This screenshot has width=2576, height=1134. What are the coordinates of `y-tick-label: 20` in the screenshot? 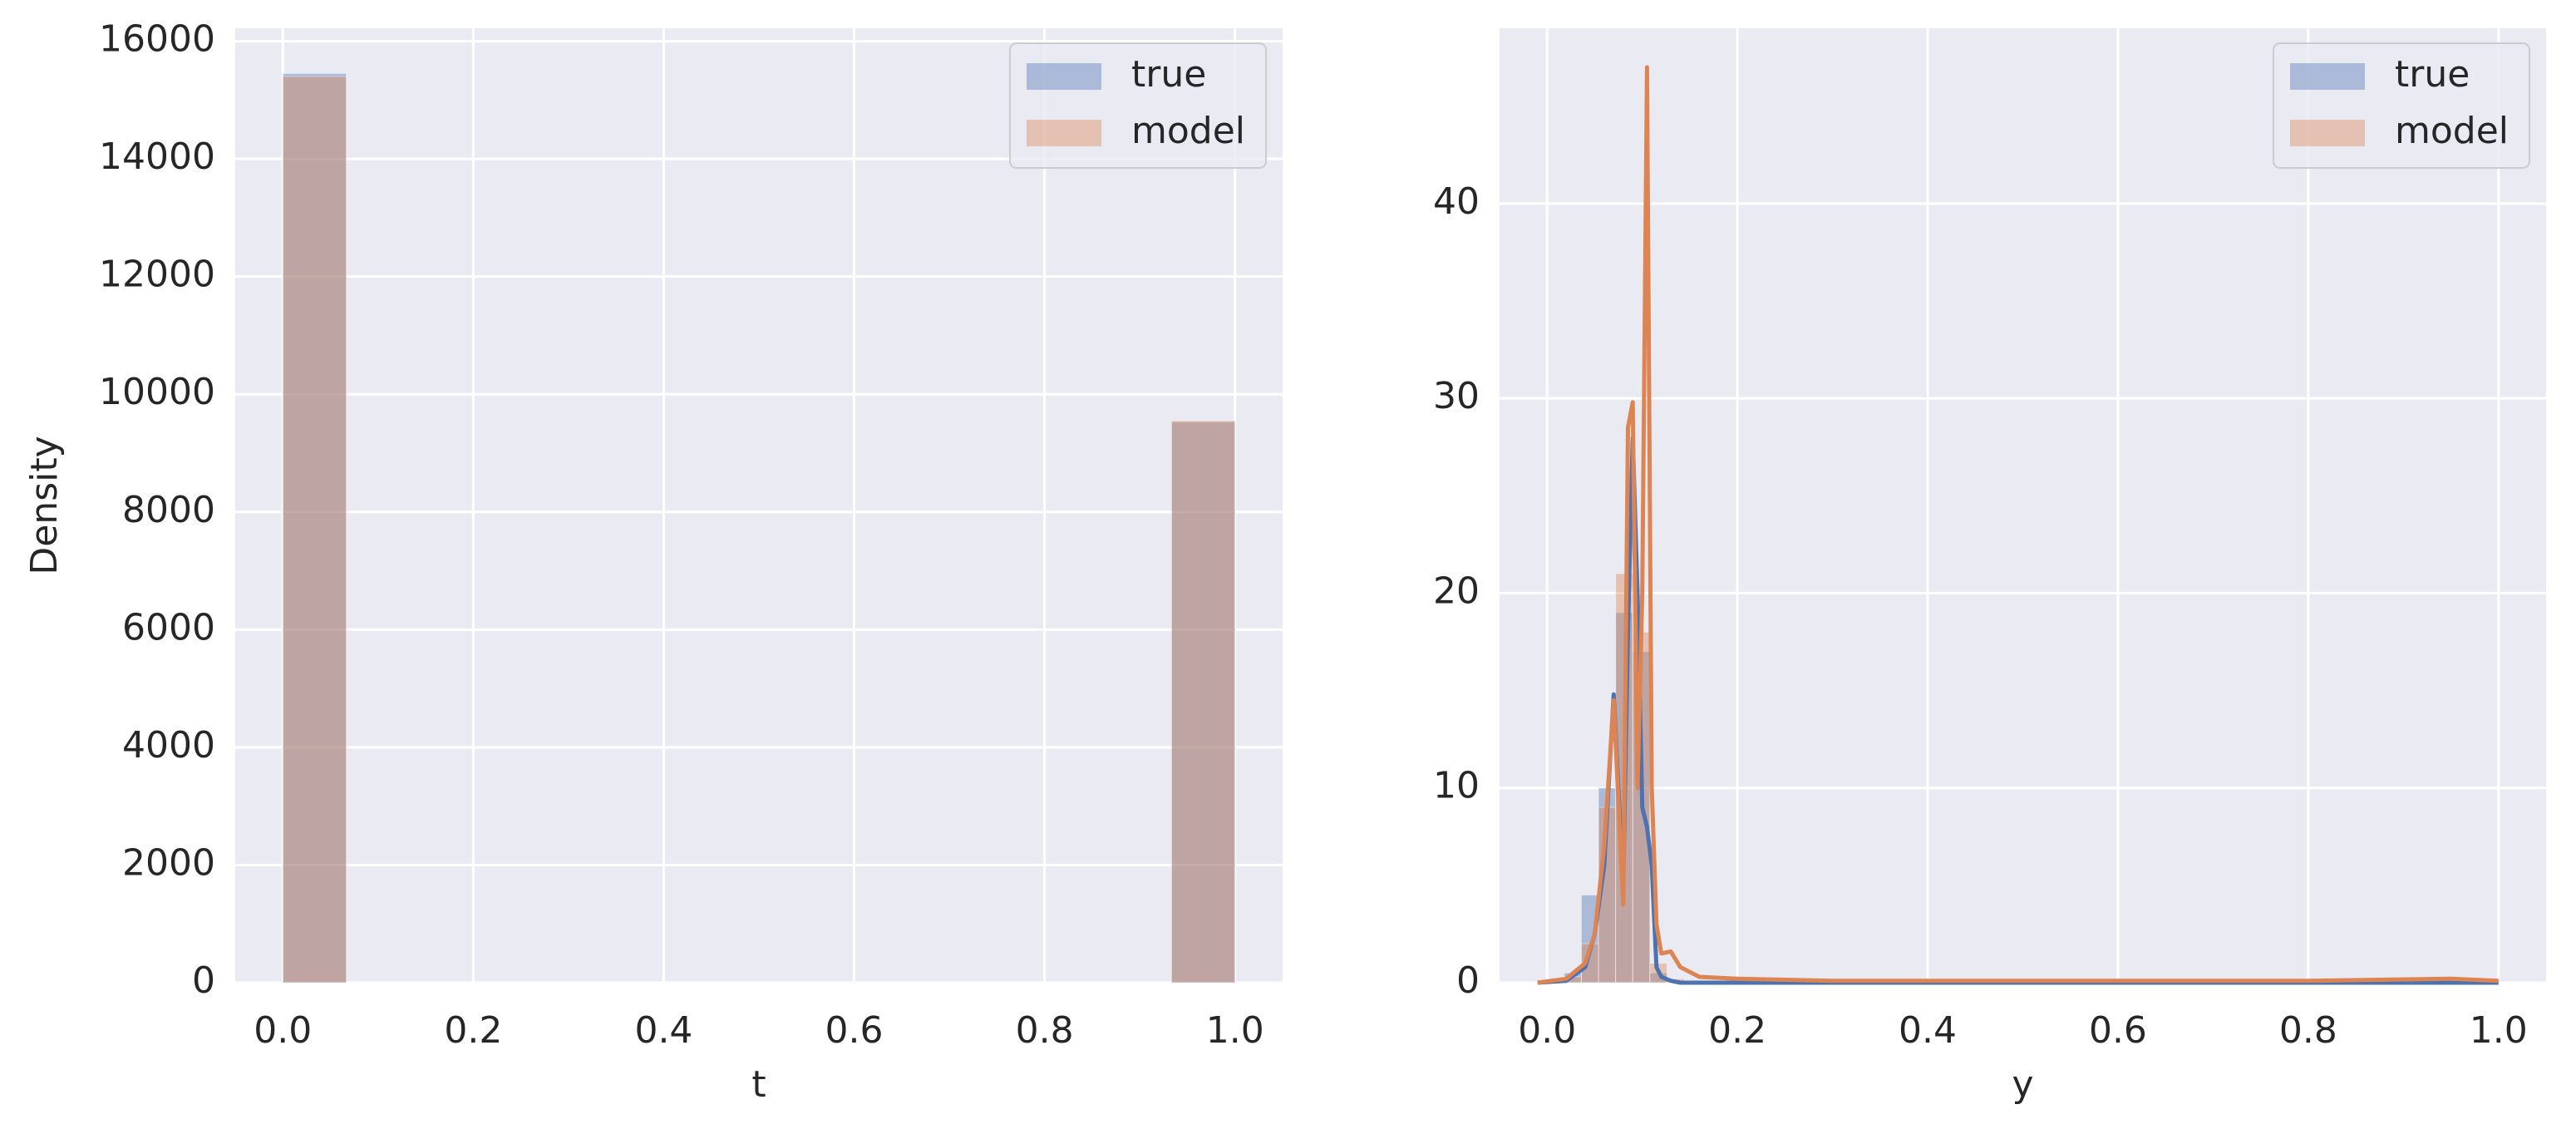 It's located at (1456, 591).